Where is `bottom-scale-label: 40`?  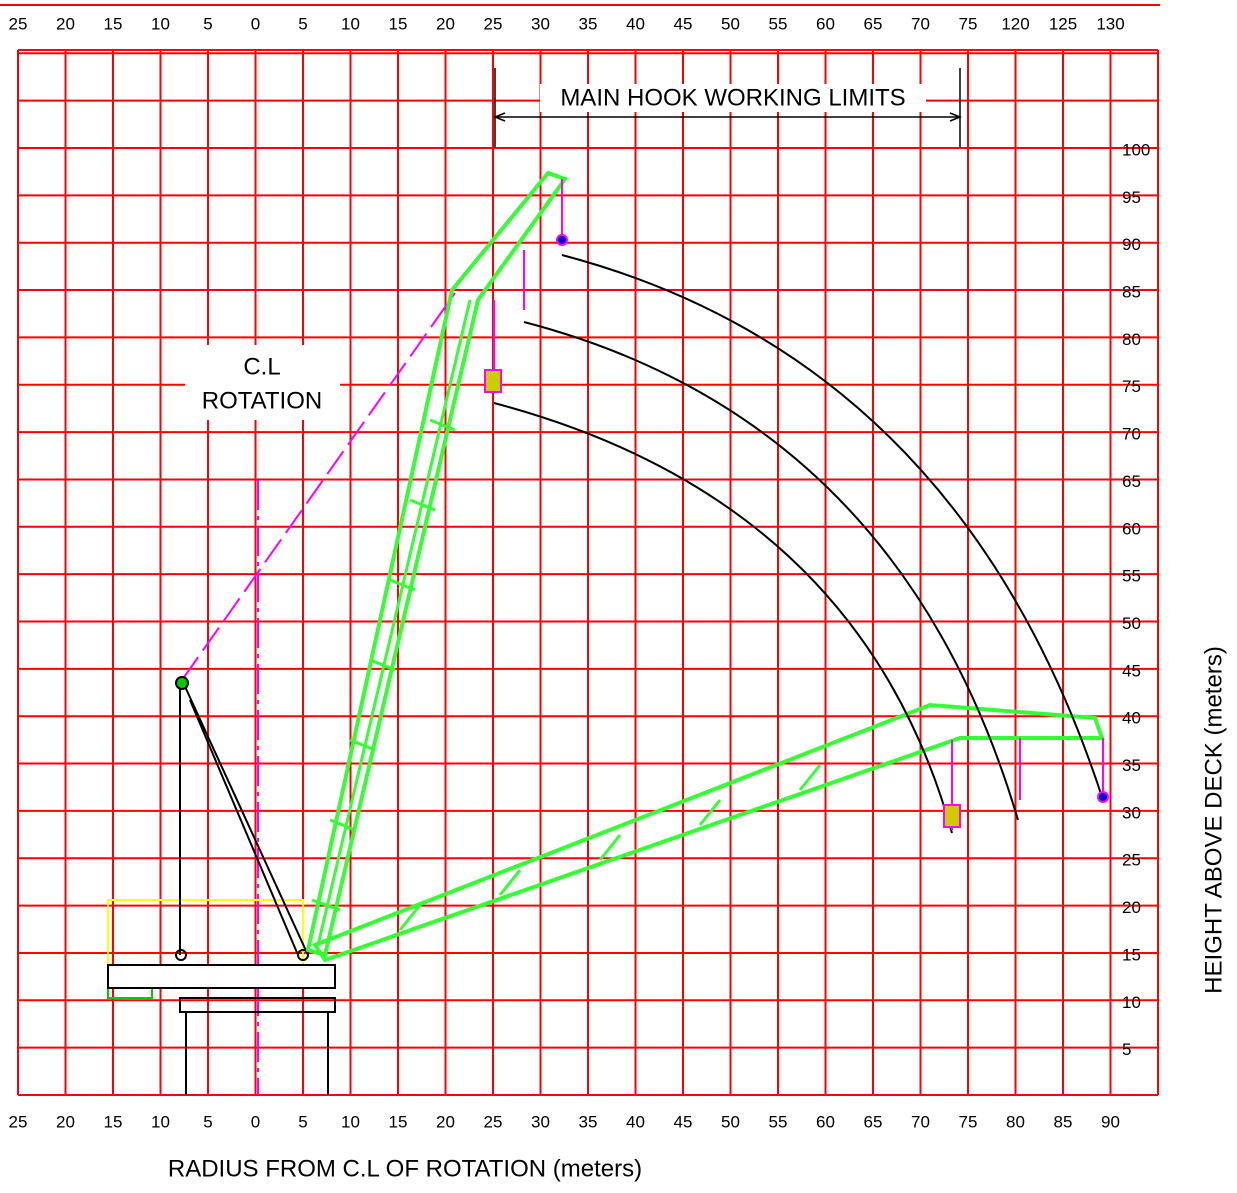
bottom-scale-label: 40 is located at coordinates (635, 1121).